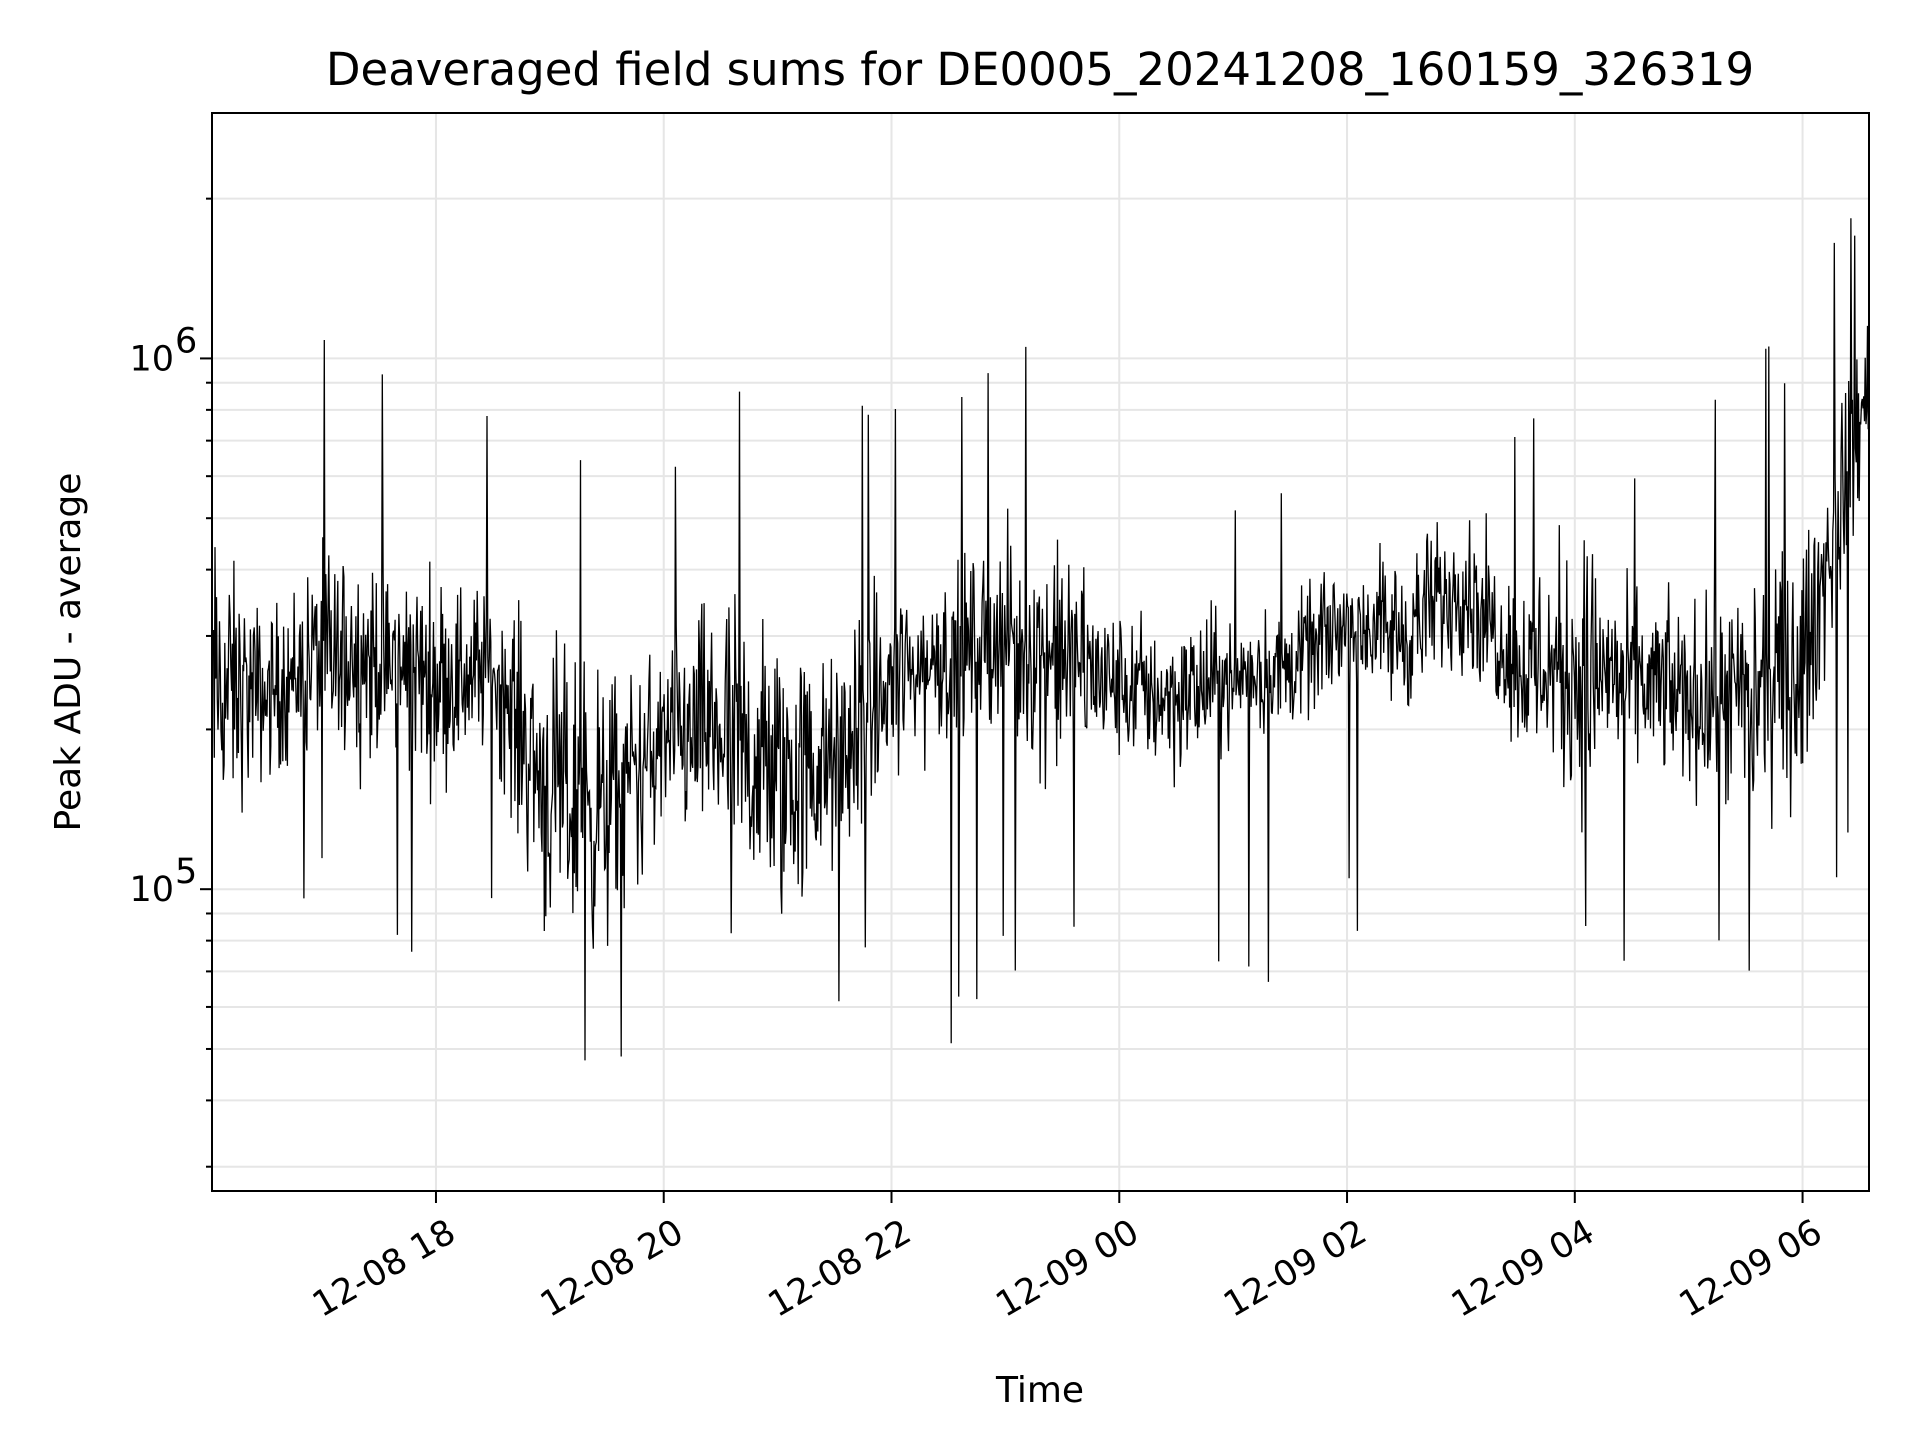  I want to click on x-tick-label: 12-09 00, so click(1067, 1268).